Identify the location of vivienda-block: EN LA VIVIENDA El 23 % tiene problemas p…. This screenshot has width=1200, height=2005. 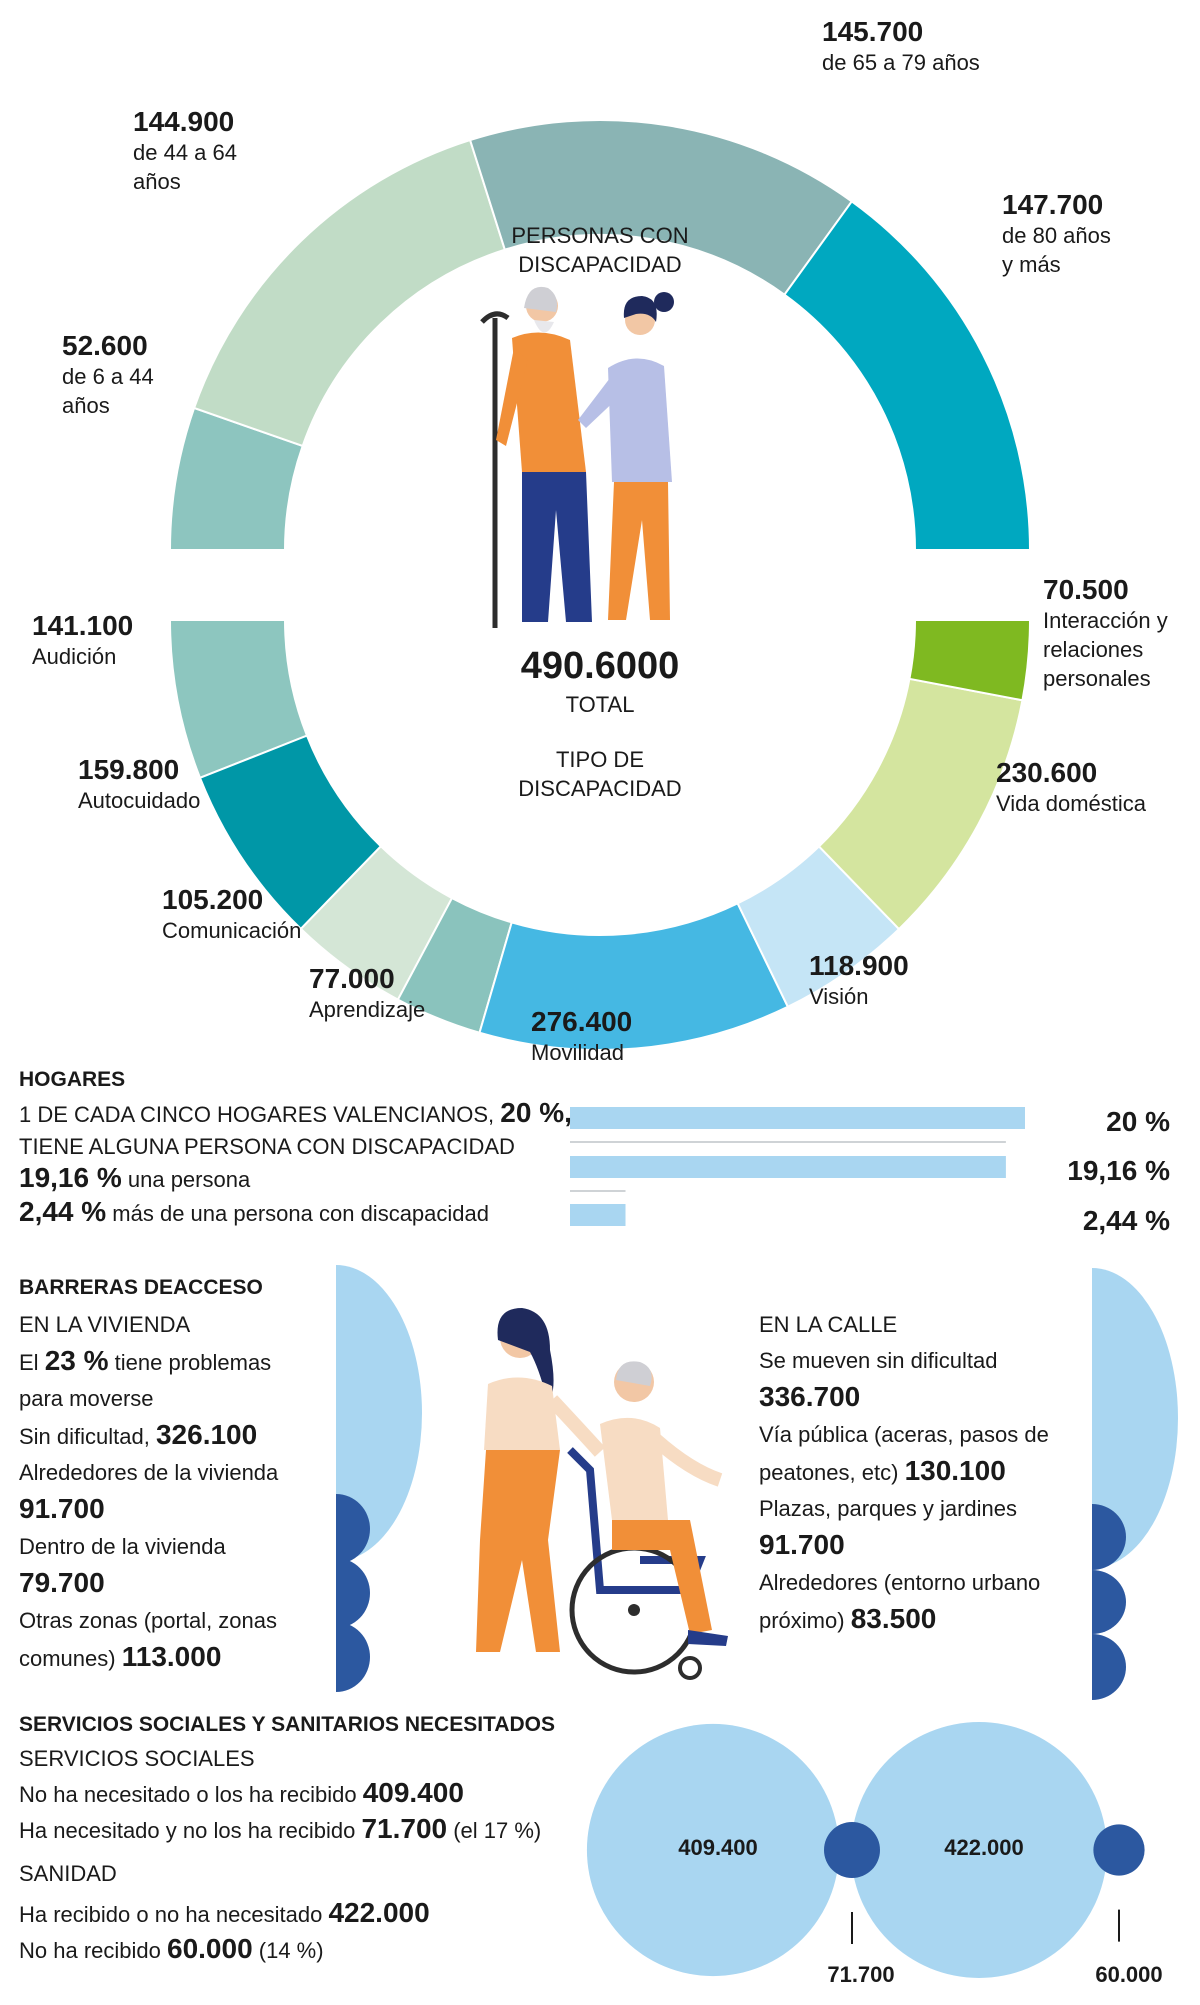
(148, 1492).